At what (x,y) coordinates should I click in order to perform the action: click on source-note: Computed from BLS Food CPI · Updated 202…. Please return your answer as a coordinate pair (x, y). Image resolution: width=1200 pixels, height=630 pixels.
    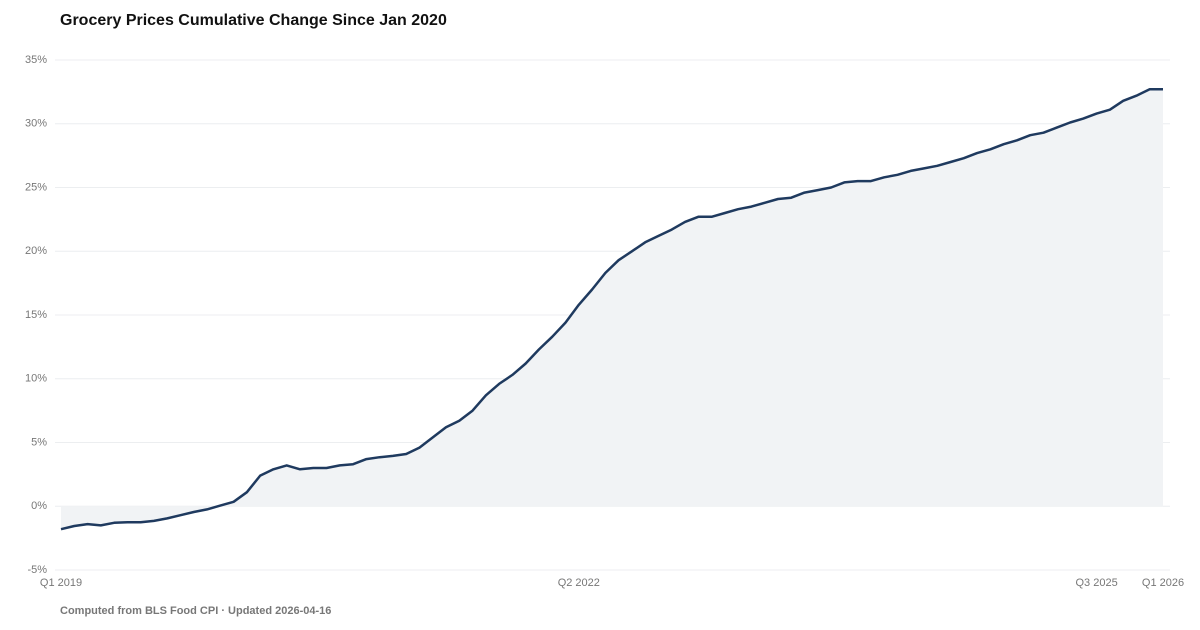
    Looking at the image, I should click on (195, 611).